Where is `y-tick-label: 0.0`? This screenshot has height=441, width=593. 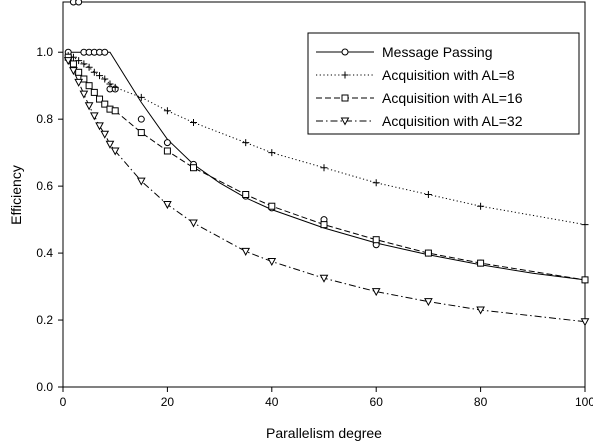 y-tick-label: 0.0 is located at coordinates (44, 387).